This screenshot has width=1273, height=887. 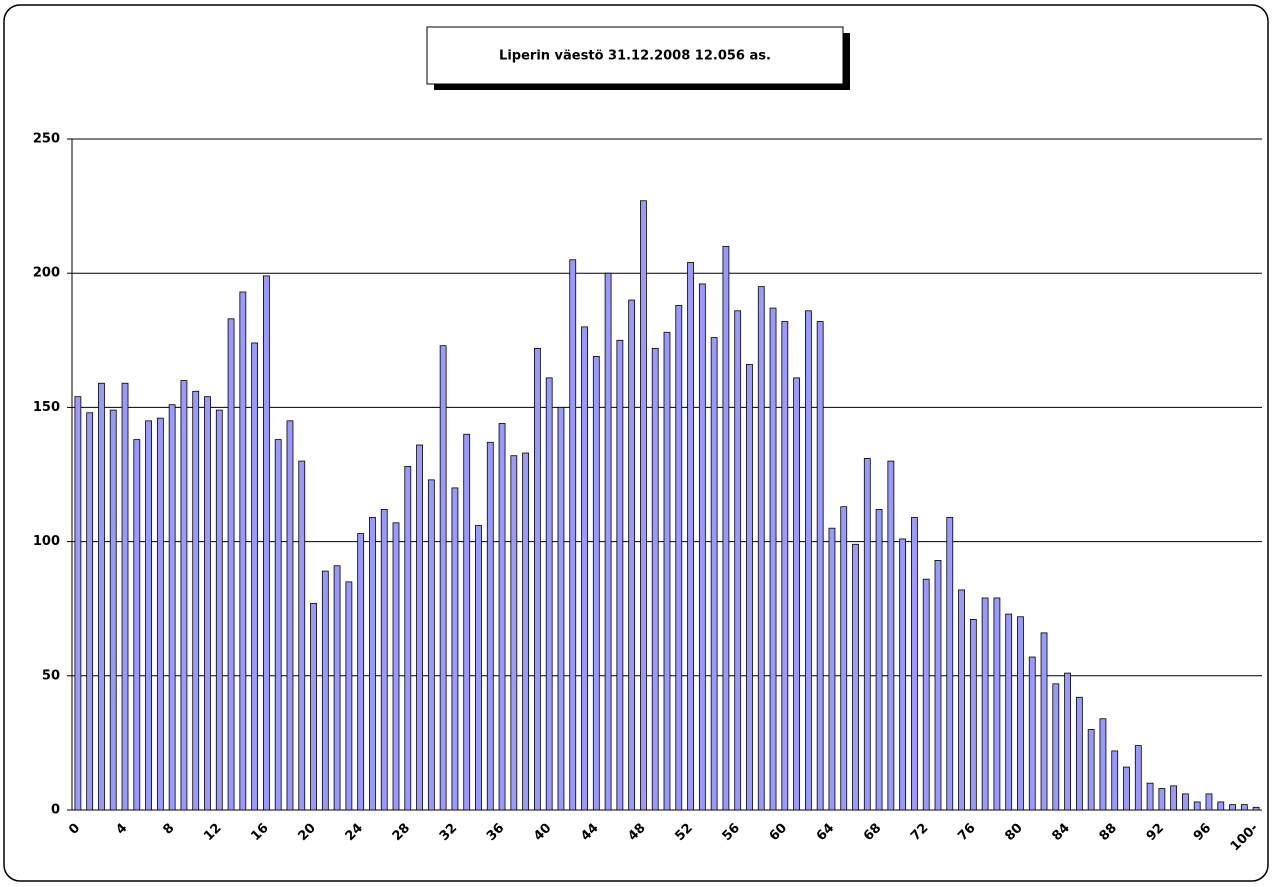 I want to click on title-box, so click(x=635, y=55).